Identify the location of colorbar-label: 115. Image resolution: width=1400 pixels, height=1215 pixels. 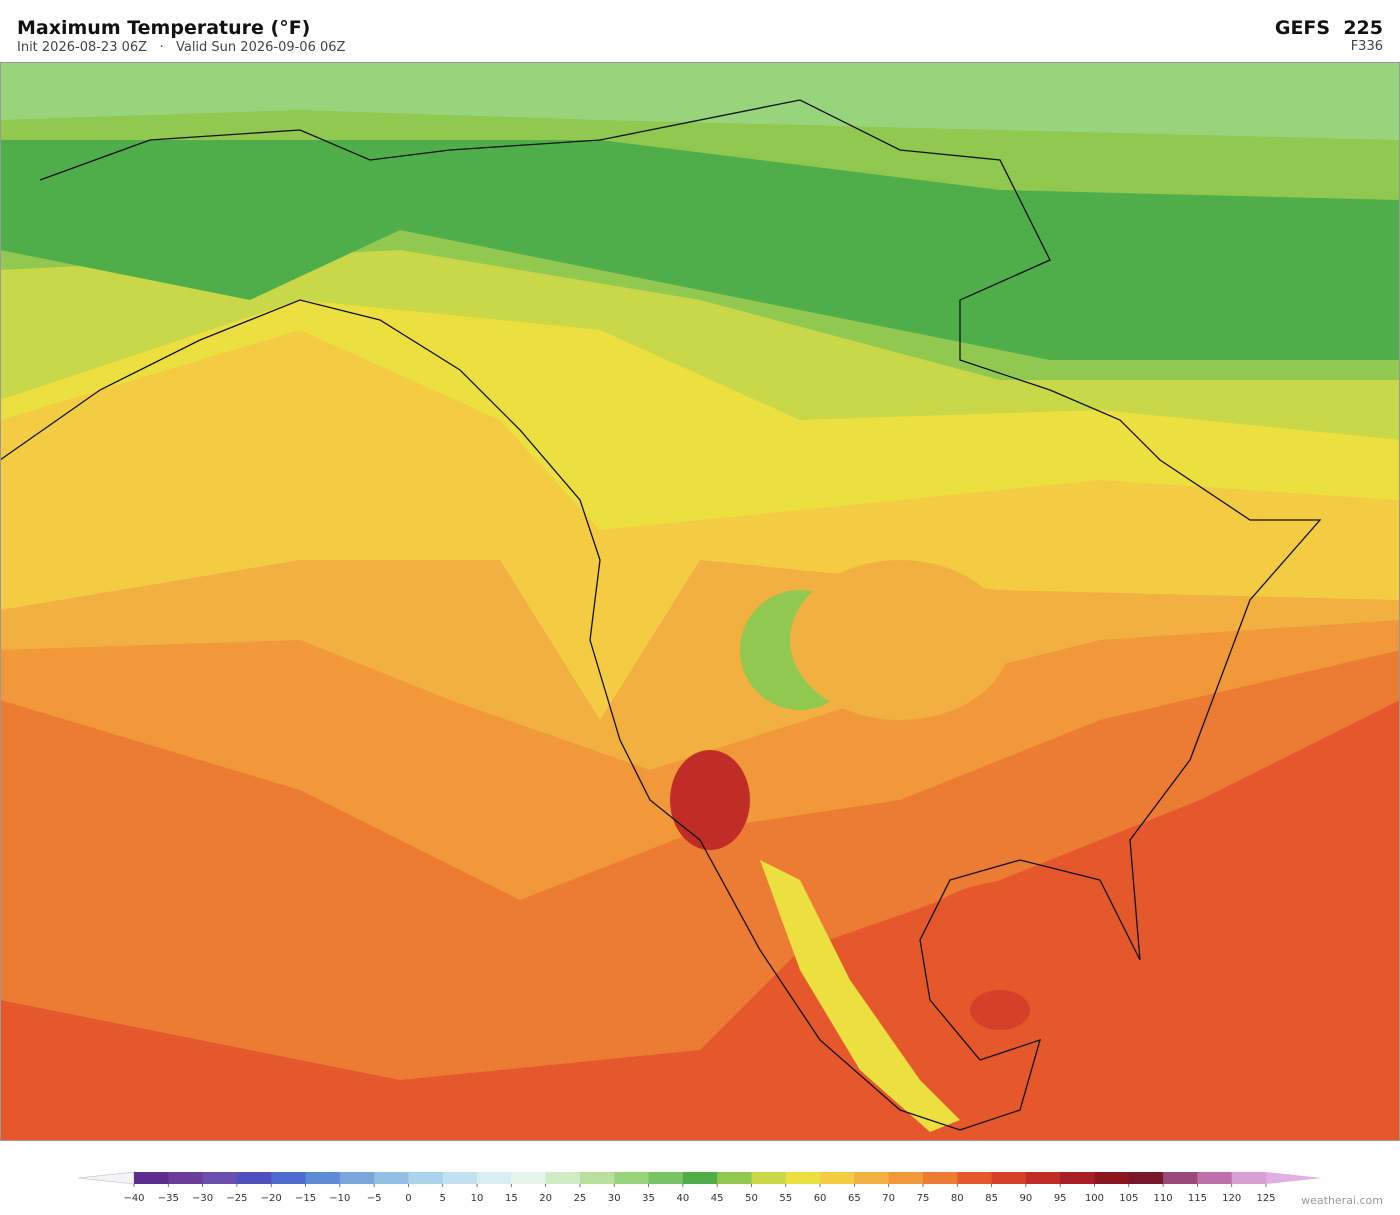
(1197, 1198).